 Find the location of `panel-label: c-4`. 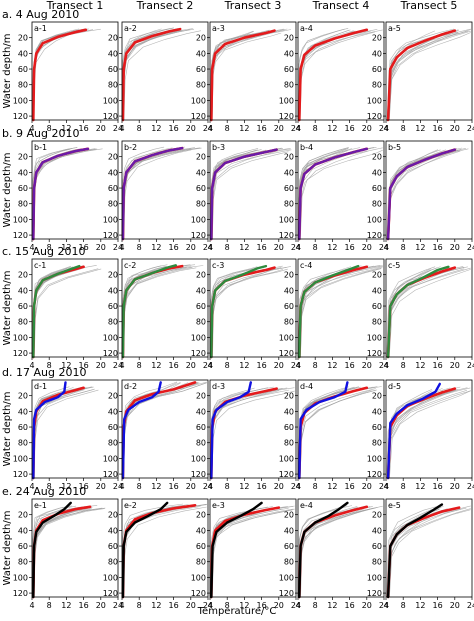

panel-label: c-4 is located at coordinates (306, 265).